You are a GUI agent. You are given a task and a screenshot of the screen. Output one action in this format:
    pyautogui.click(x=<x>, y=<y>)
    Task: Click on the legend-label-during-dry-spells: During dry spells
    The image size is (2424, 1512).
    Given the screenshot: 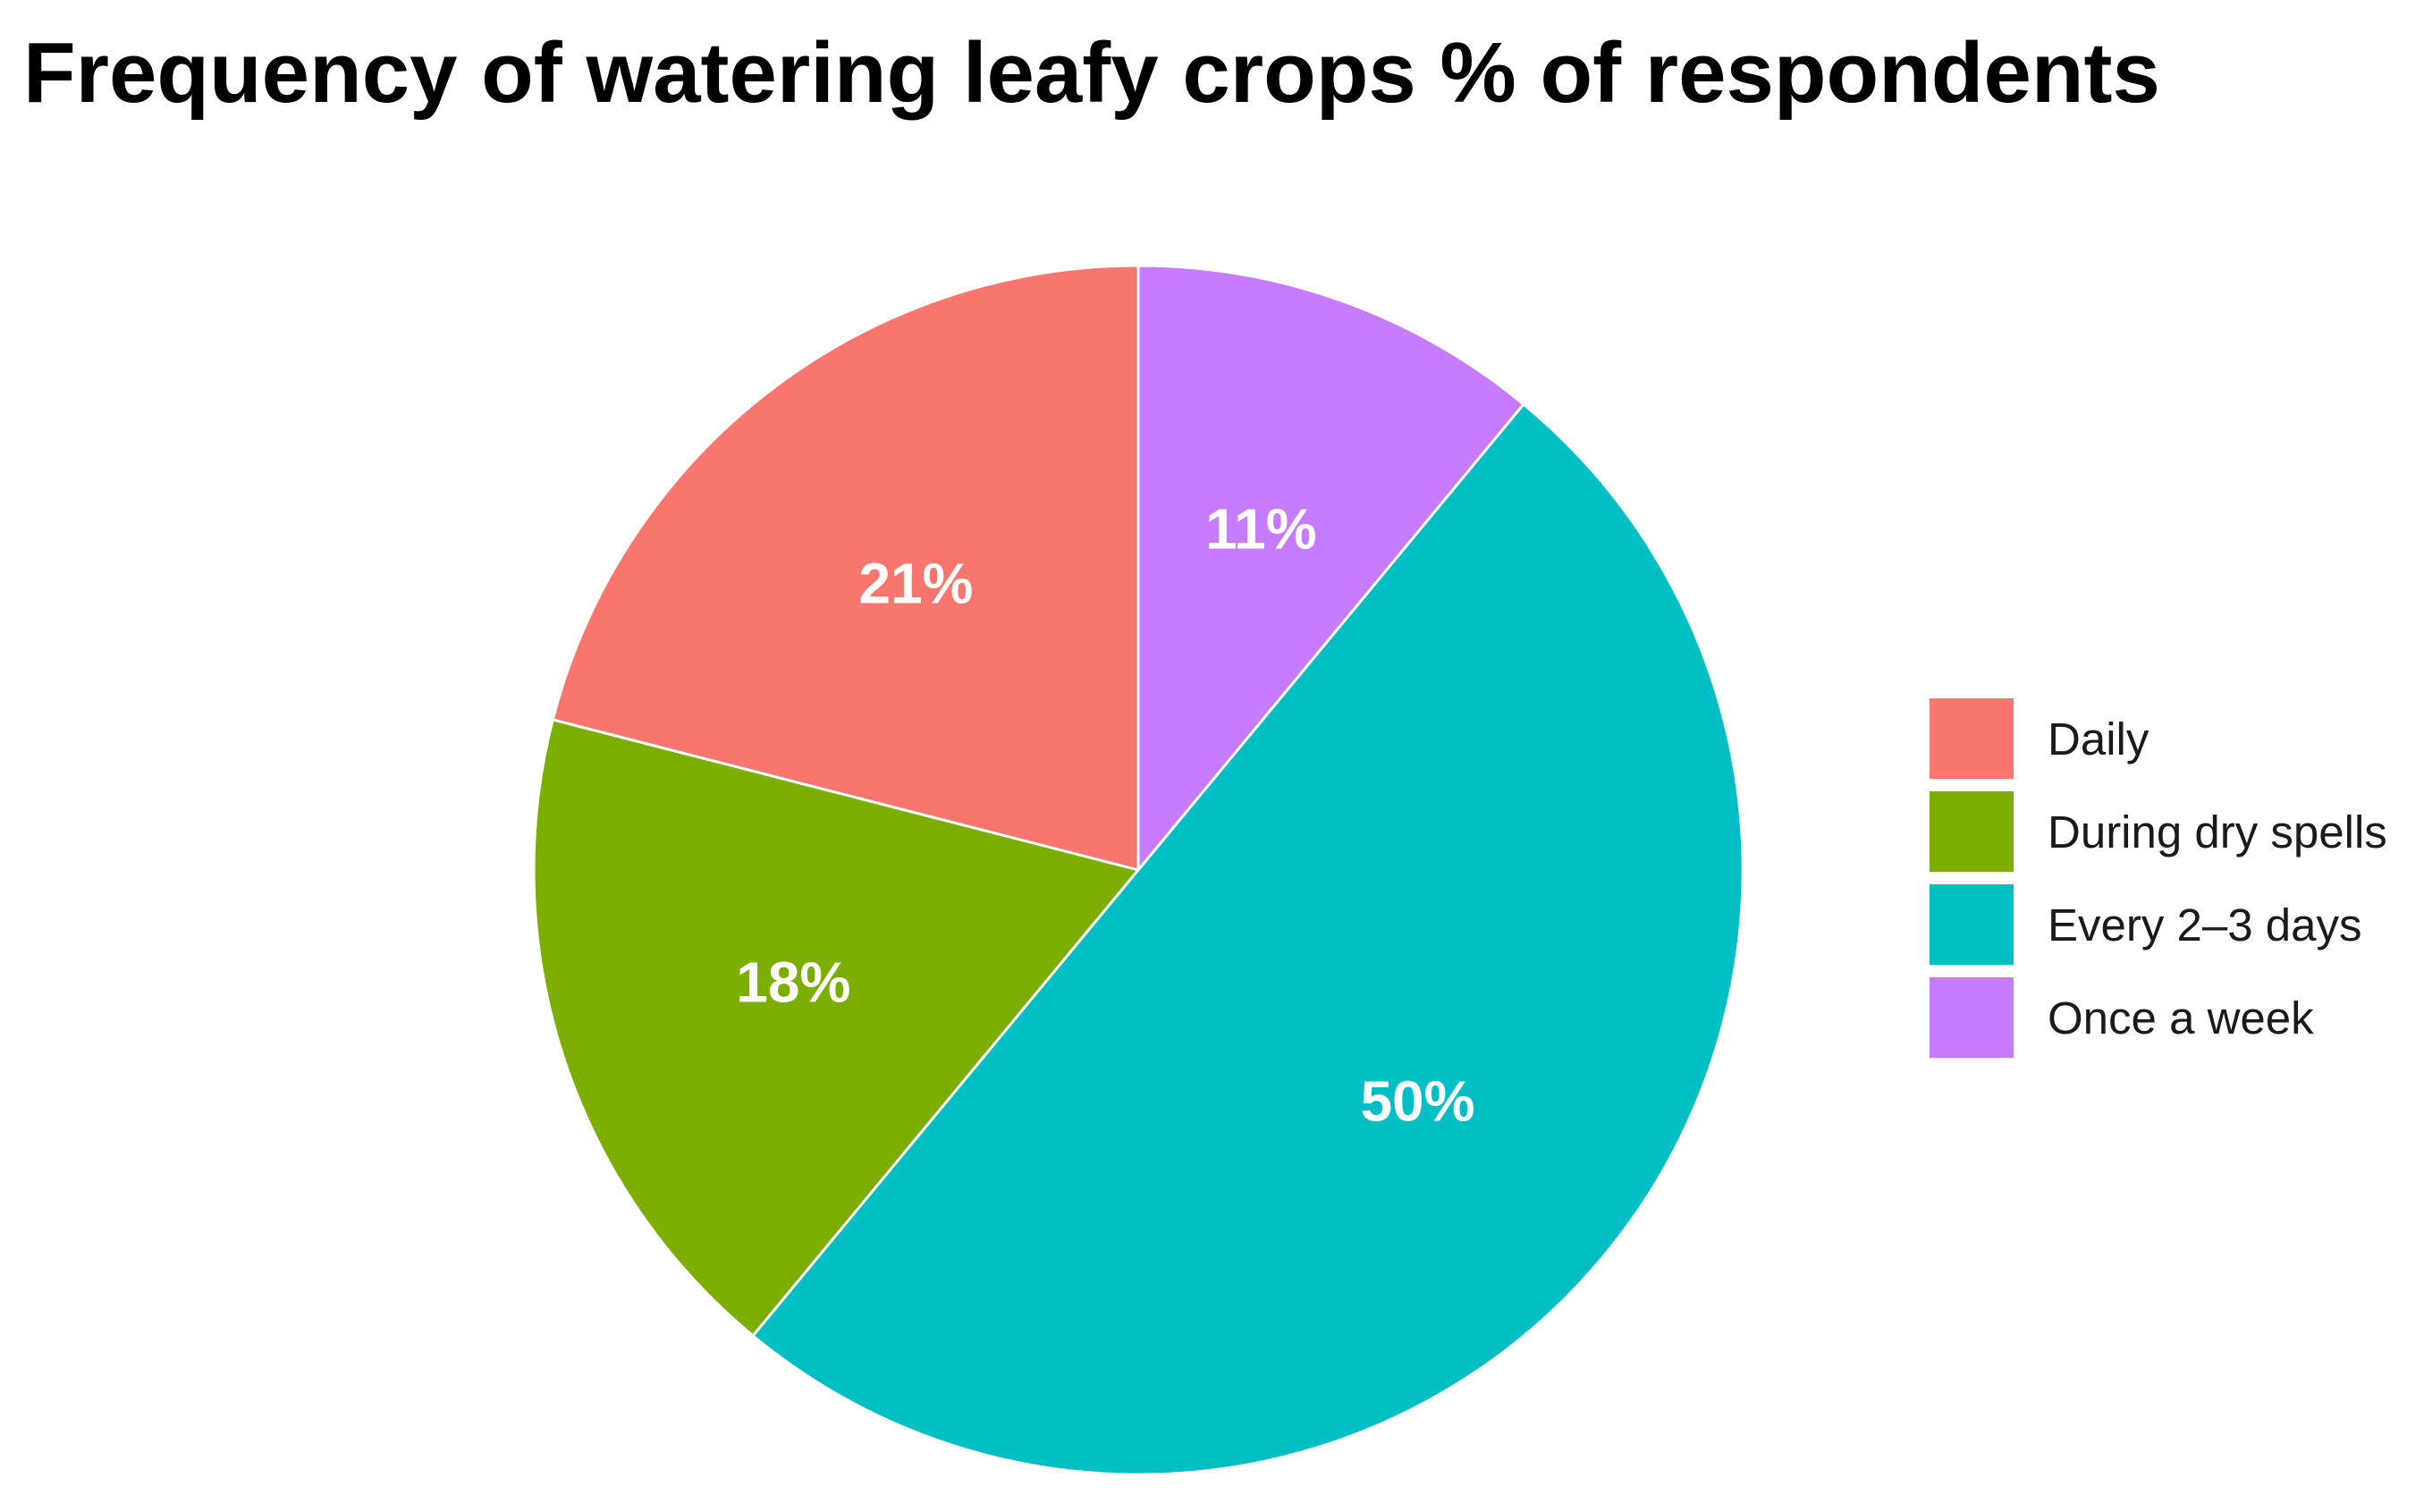 What is the action you would take?
    pyautogui.click(x=2217, y=832)
    